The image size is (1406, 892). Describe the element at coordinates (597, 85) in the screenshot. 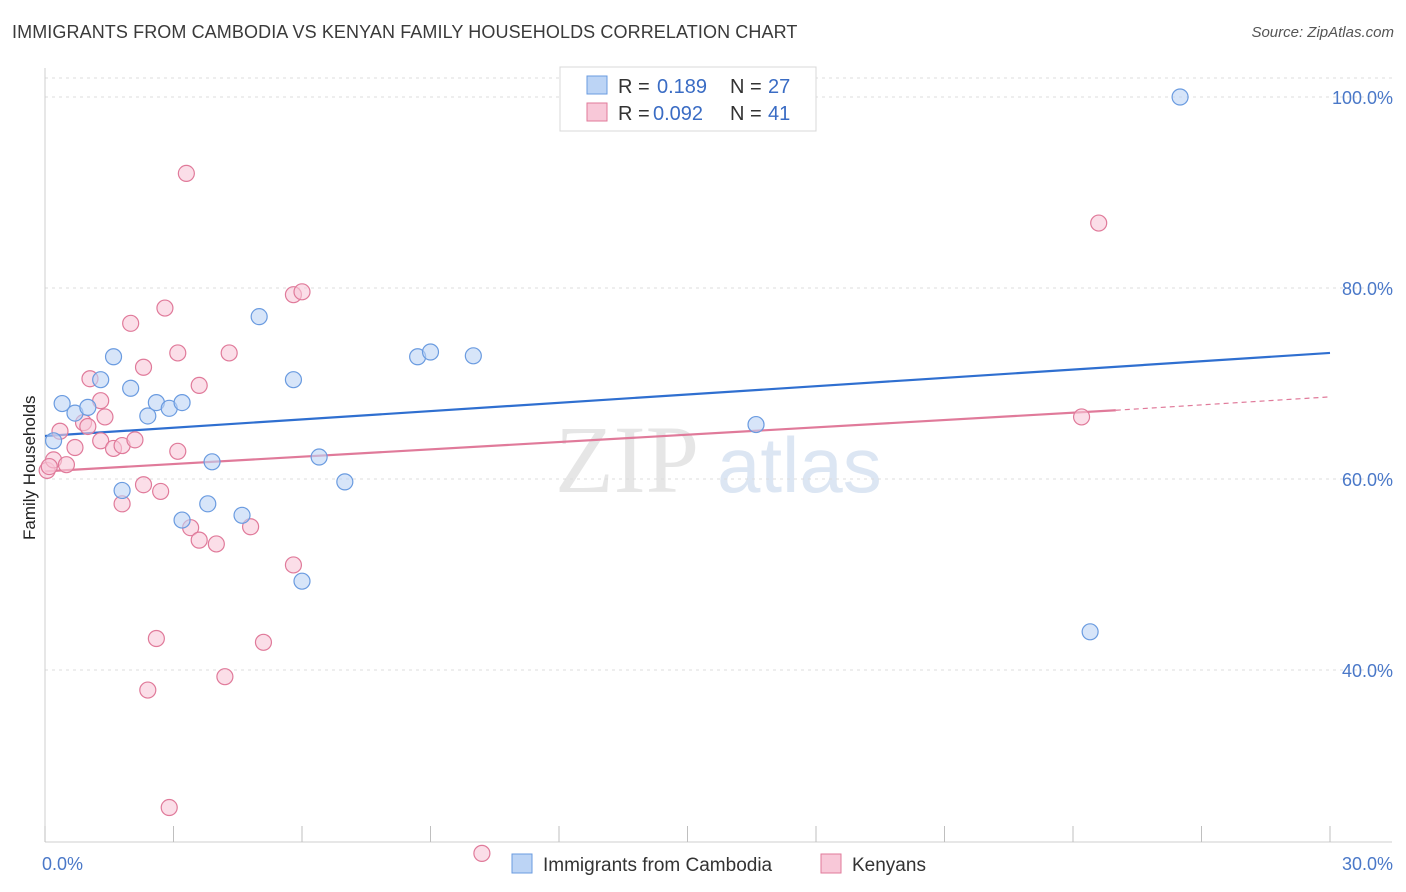

I see `legend-swatch-cambodia` at that location.